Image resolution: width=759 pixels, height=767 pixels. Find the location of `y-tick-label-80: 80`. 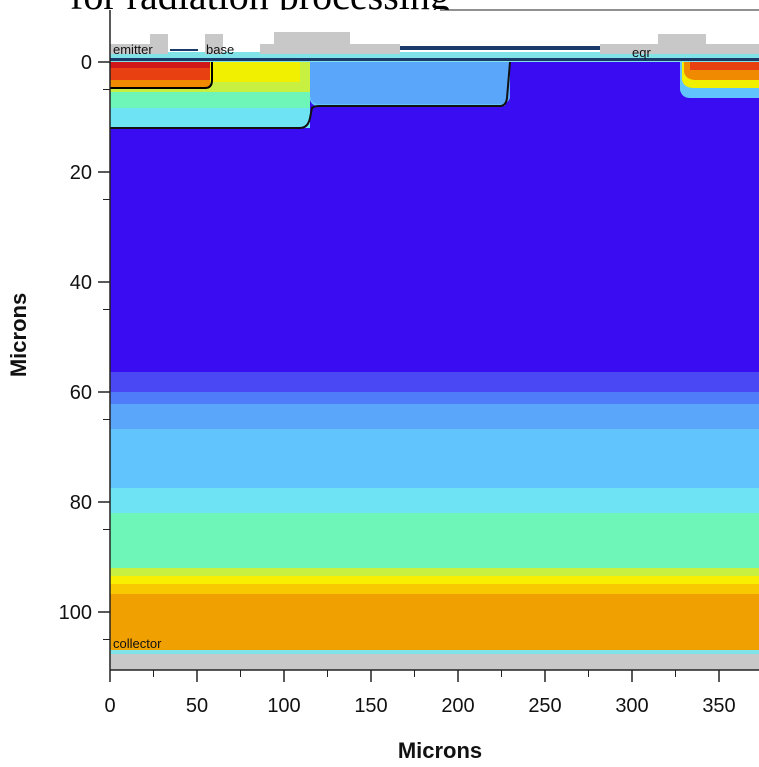

y-tick-label-80: 80 is located at coordinates (81, 503).